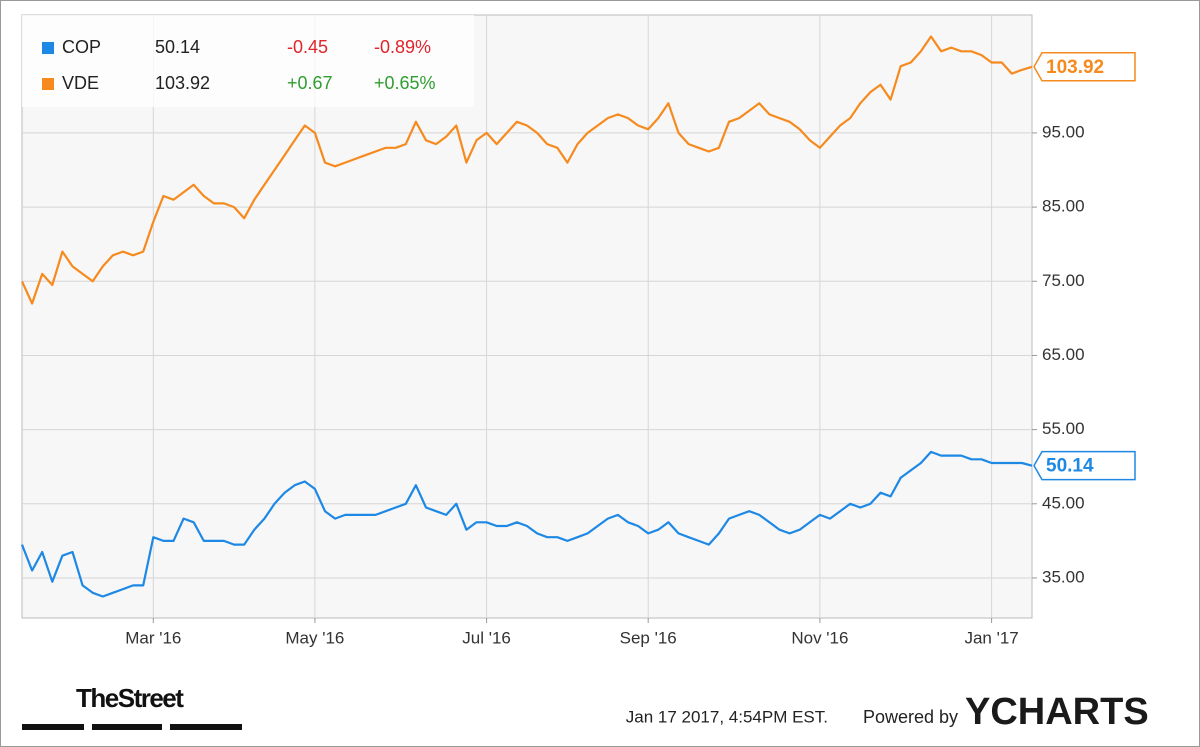 The image size is (1200, 747). What do you see at coordinates (80, 83) in the screenshot?
I see `legend-name: VDE` at bounding box center [80, 83].